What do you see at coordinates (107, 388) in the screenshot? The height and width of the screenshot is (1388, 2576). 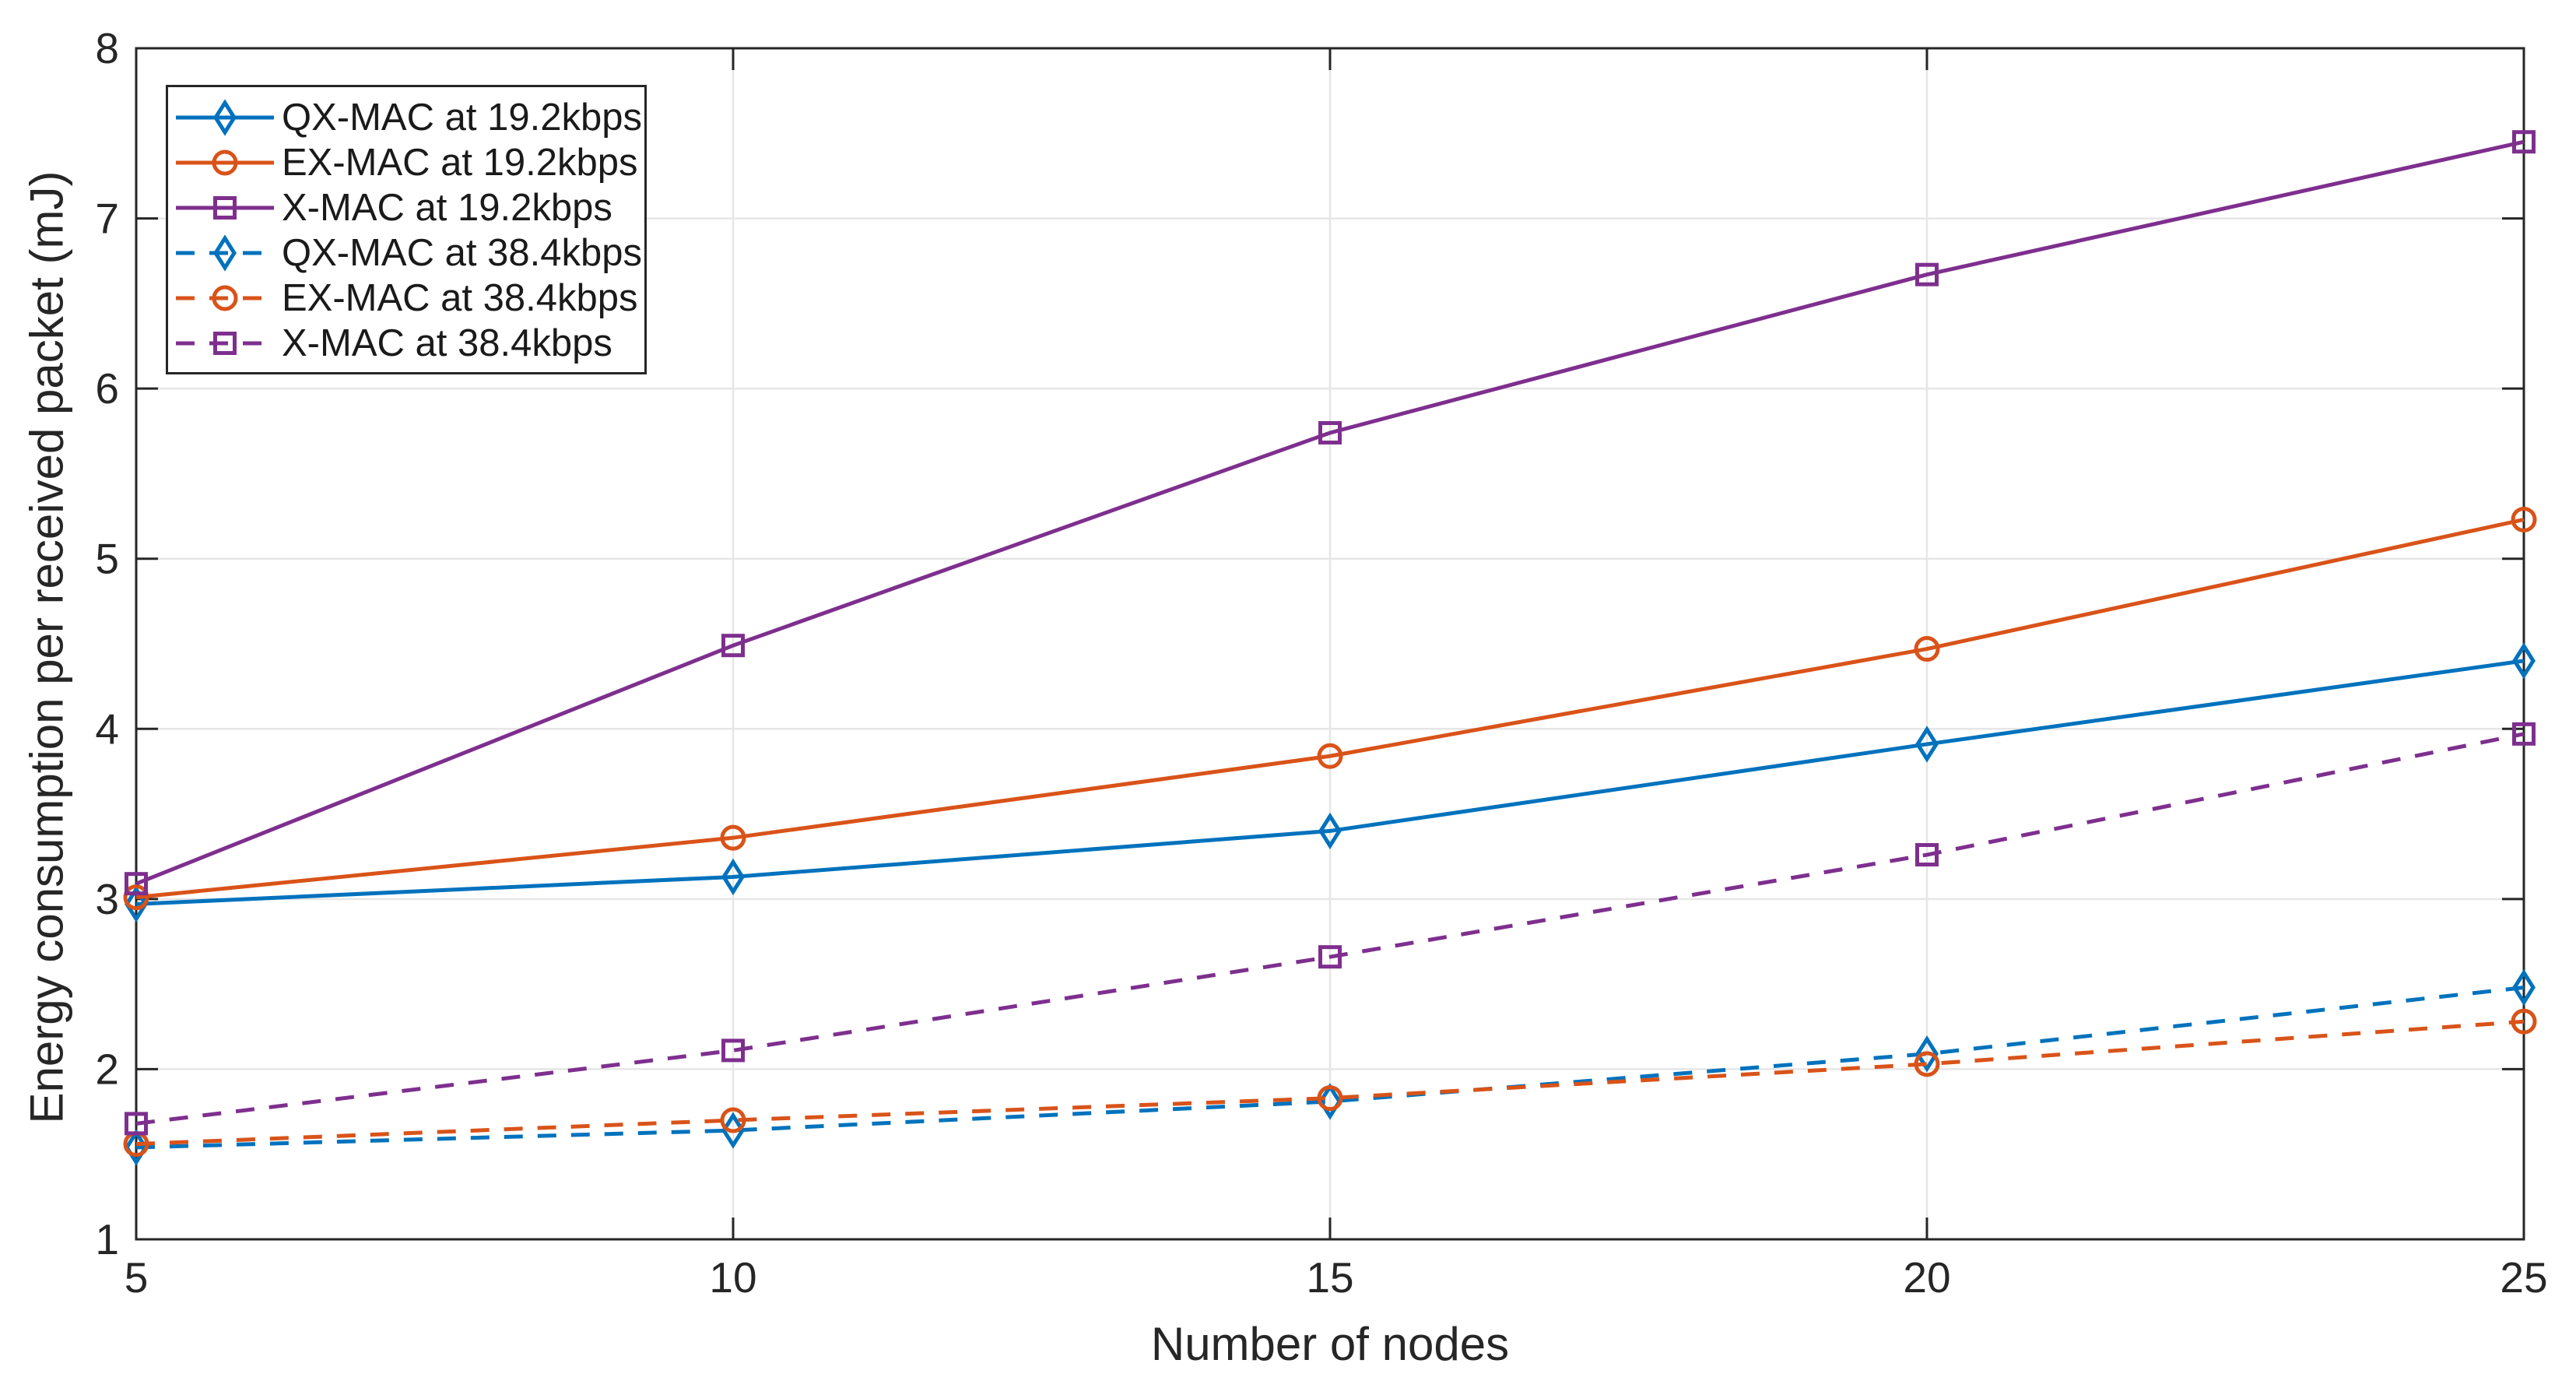 I see `y-tick-label: 6` at bounding box center [107, 388].